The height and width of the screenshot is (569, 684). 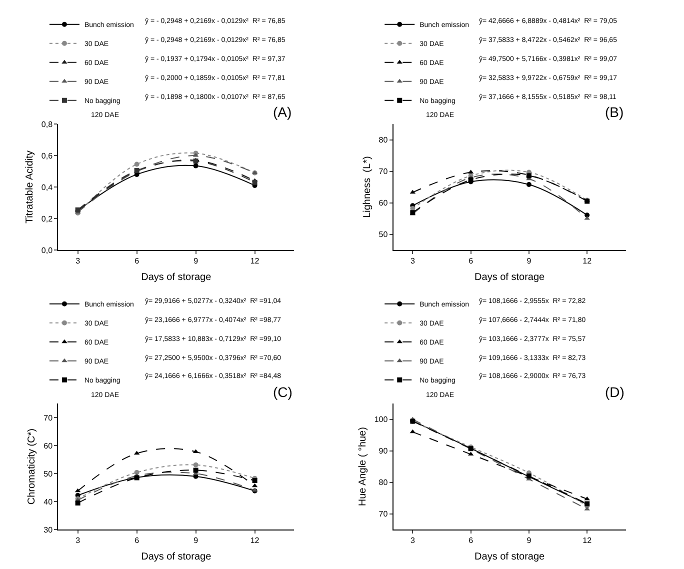 I want to click on y-tick-label: 0,0, so click(x=47, y=250).